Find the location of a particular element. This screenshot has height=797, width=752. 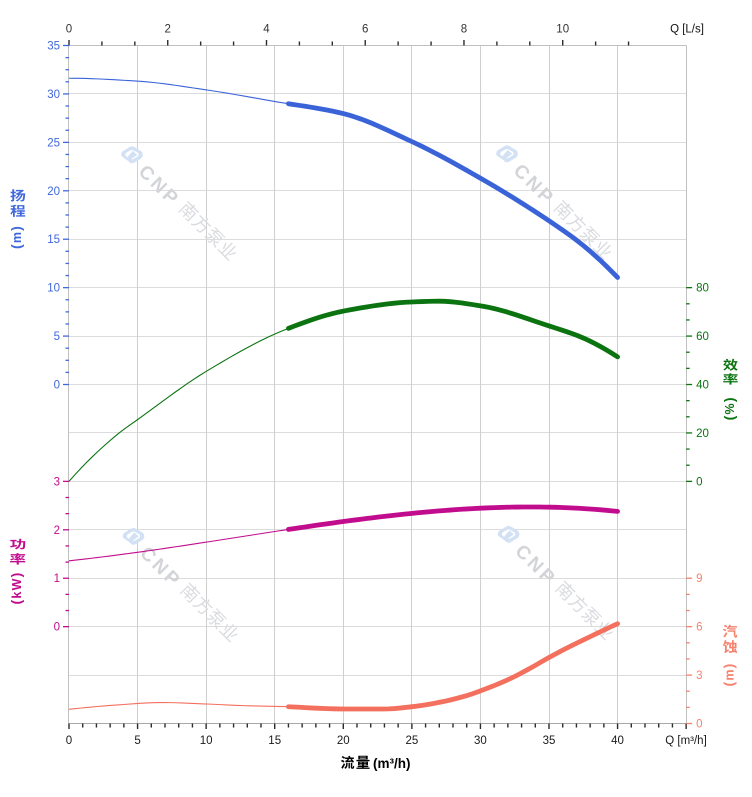

svg-text: (kW) is located at coordinates (16, 588).